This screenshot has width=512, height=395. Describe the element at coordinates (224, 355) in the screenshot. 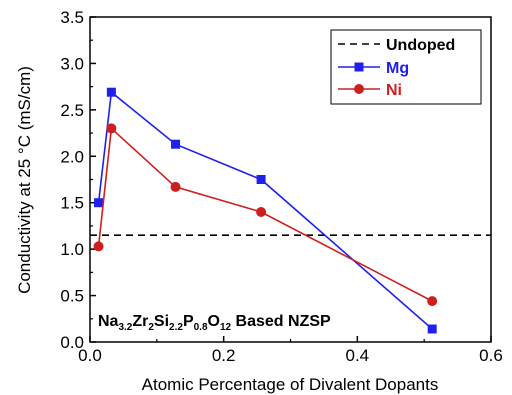

I see `x-tick-label: 0.2` at that location.